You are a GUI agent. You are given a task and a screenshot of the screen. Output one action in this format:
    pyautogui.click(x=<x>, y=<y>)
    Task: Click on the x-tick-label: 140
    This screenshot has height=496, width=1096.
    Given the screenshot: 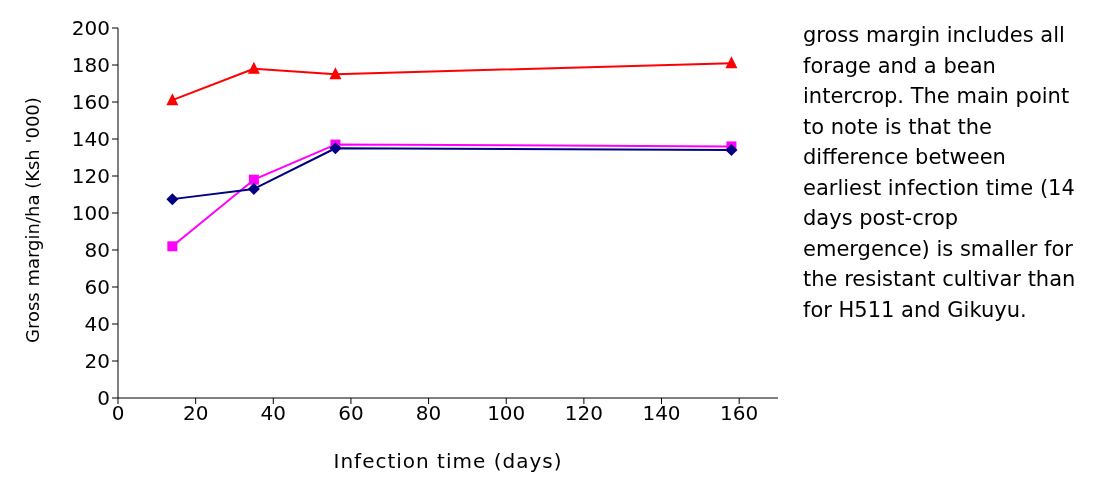 What is the action you would take?
    pyautogui.click(x=661, y=413)
    